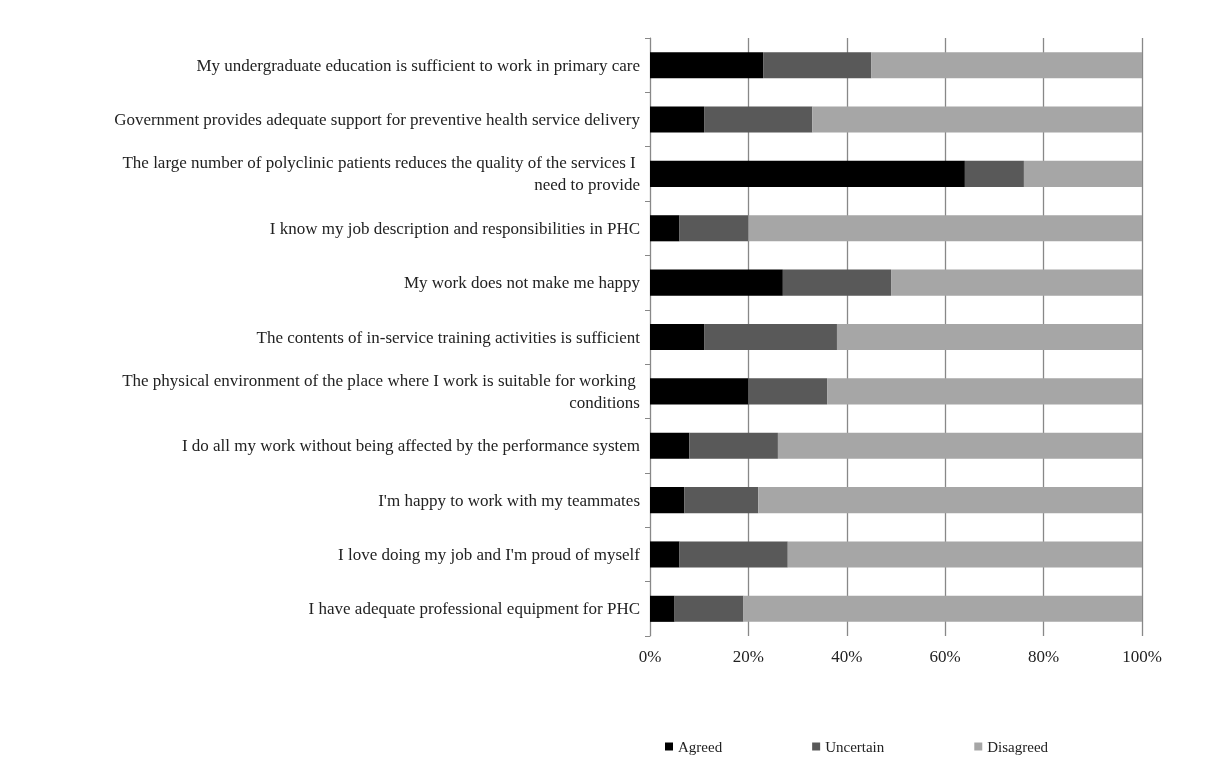  I want to click on y-tick-label: My work does not make me happy, so click(522, 283).